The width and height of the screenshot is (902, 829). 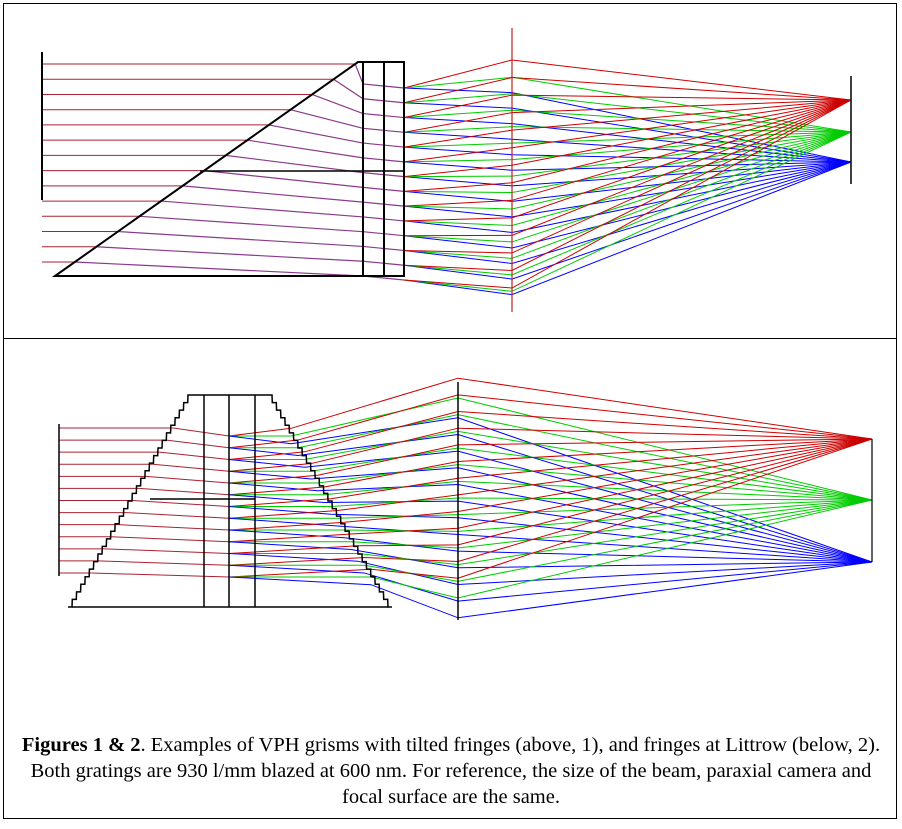 I want to click on caption-label: Figures 1 & 2, so click(x=81, y=745).